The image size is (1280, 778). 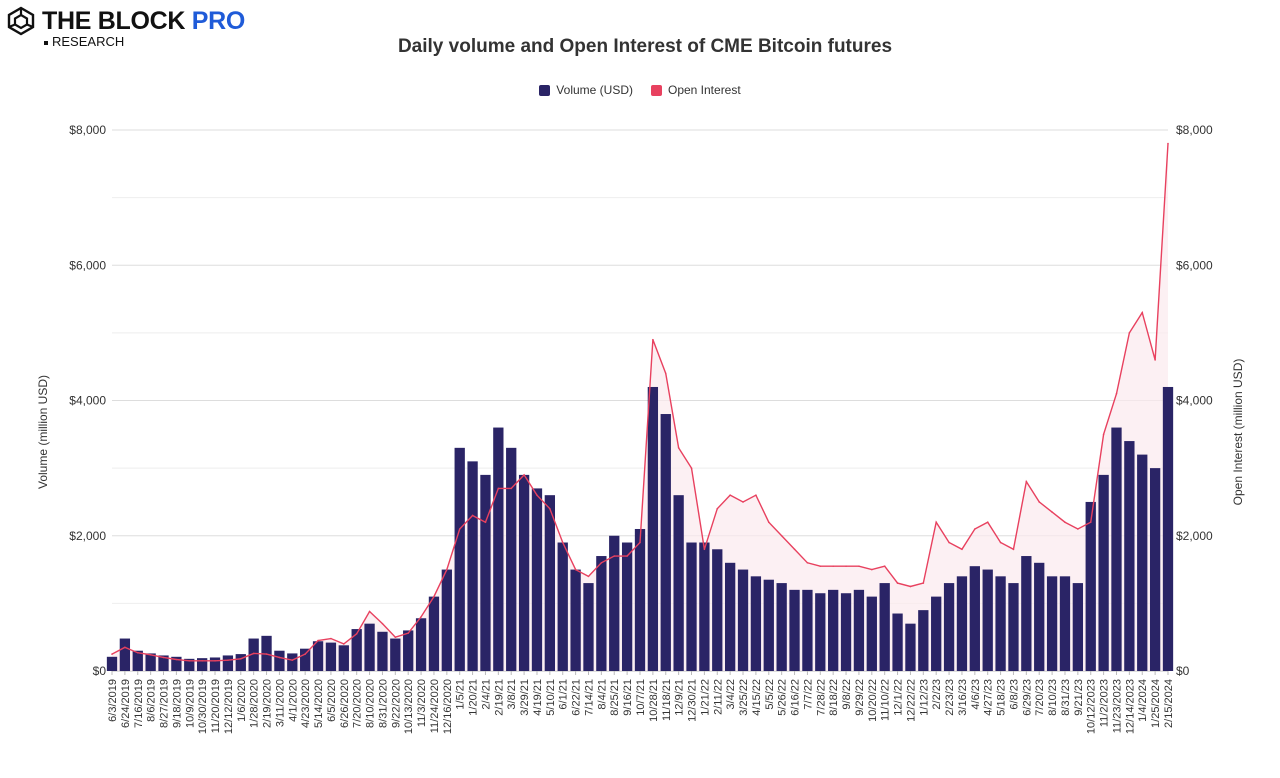 I want to click on x-tick-label: 8/18/22, so click(x=834, y=697).